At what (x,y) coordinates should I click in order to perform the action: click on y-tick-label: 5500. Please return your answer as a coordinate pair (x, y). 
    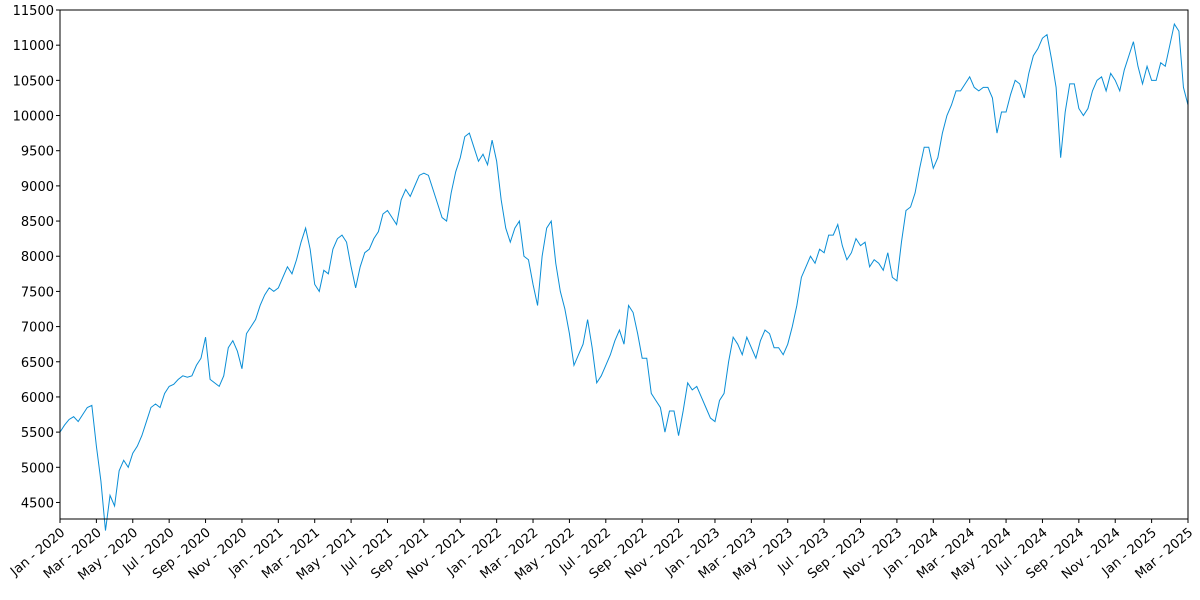
    Looking at the image, I should click on (37, 433).